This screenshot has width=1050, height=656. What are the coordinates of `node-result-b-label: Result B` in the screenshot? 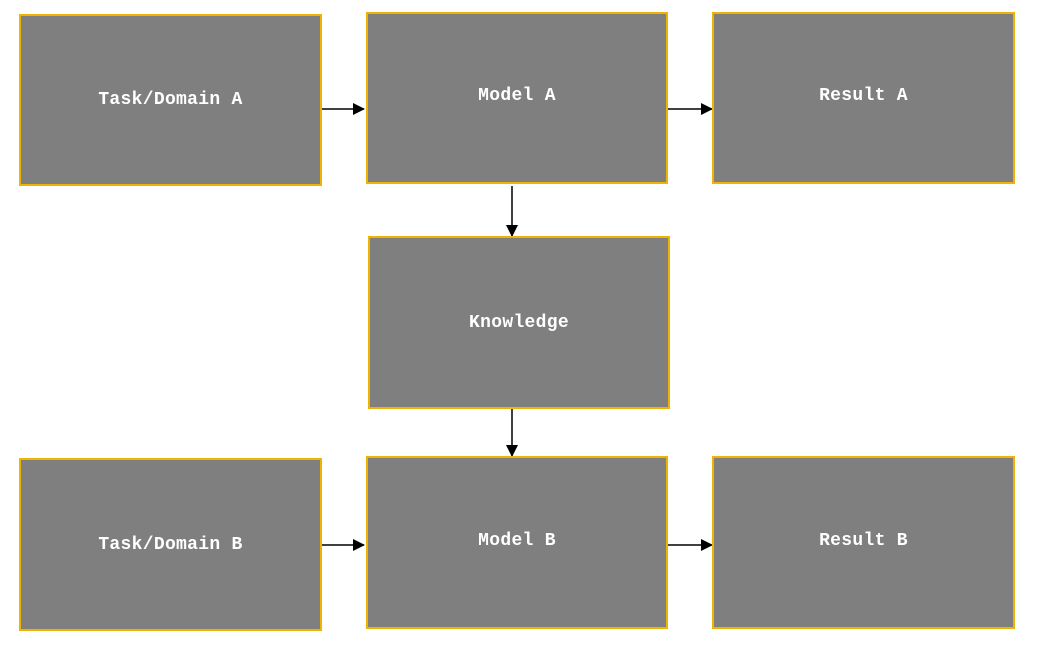 It's located at (863, 540).